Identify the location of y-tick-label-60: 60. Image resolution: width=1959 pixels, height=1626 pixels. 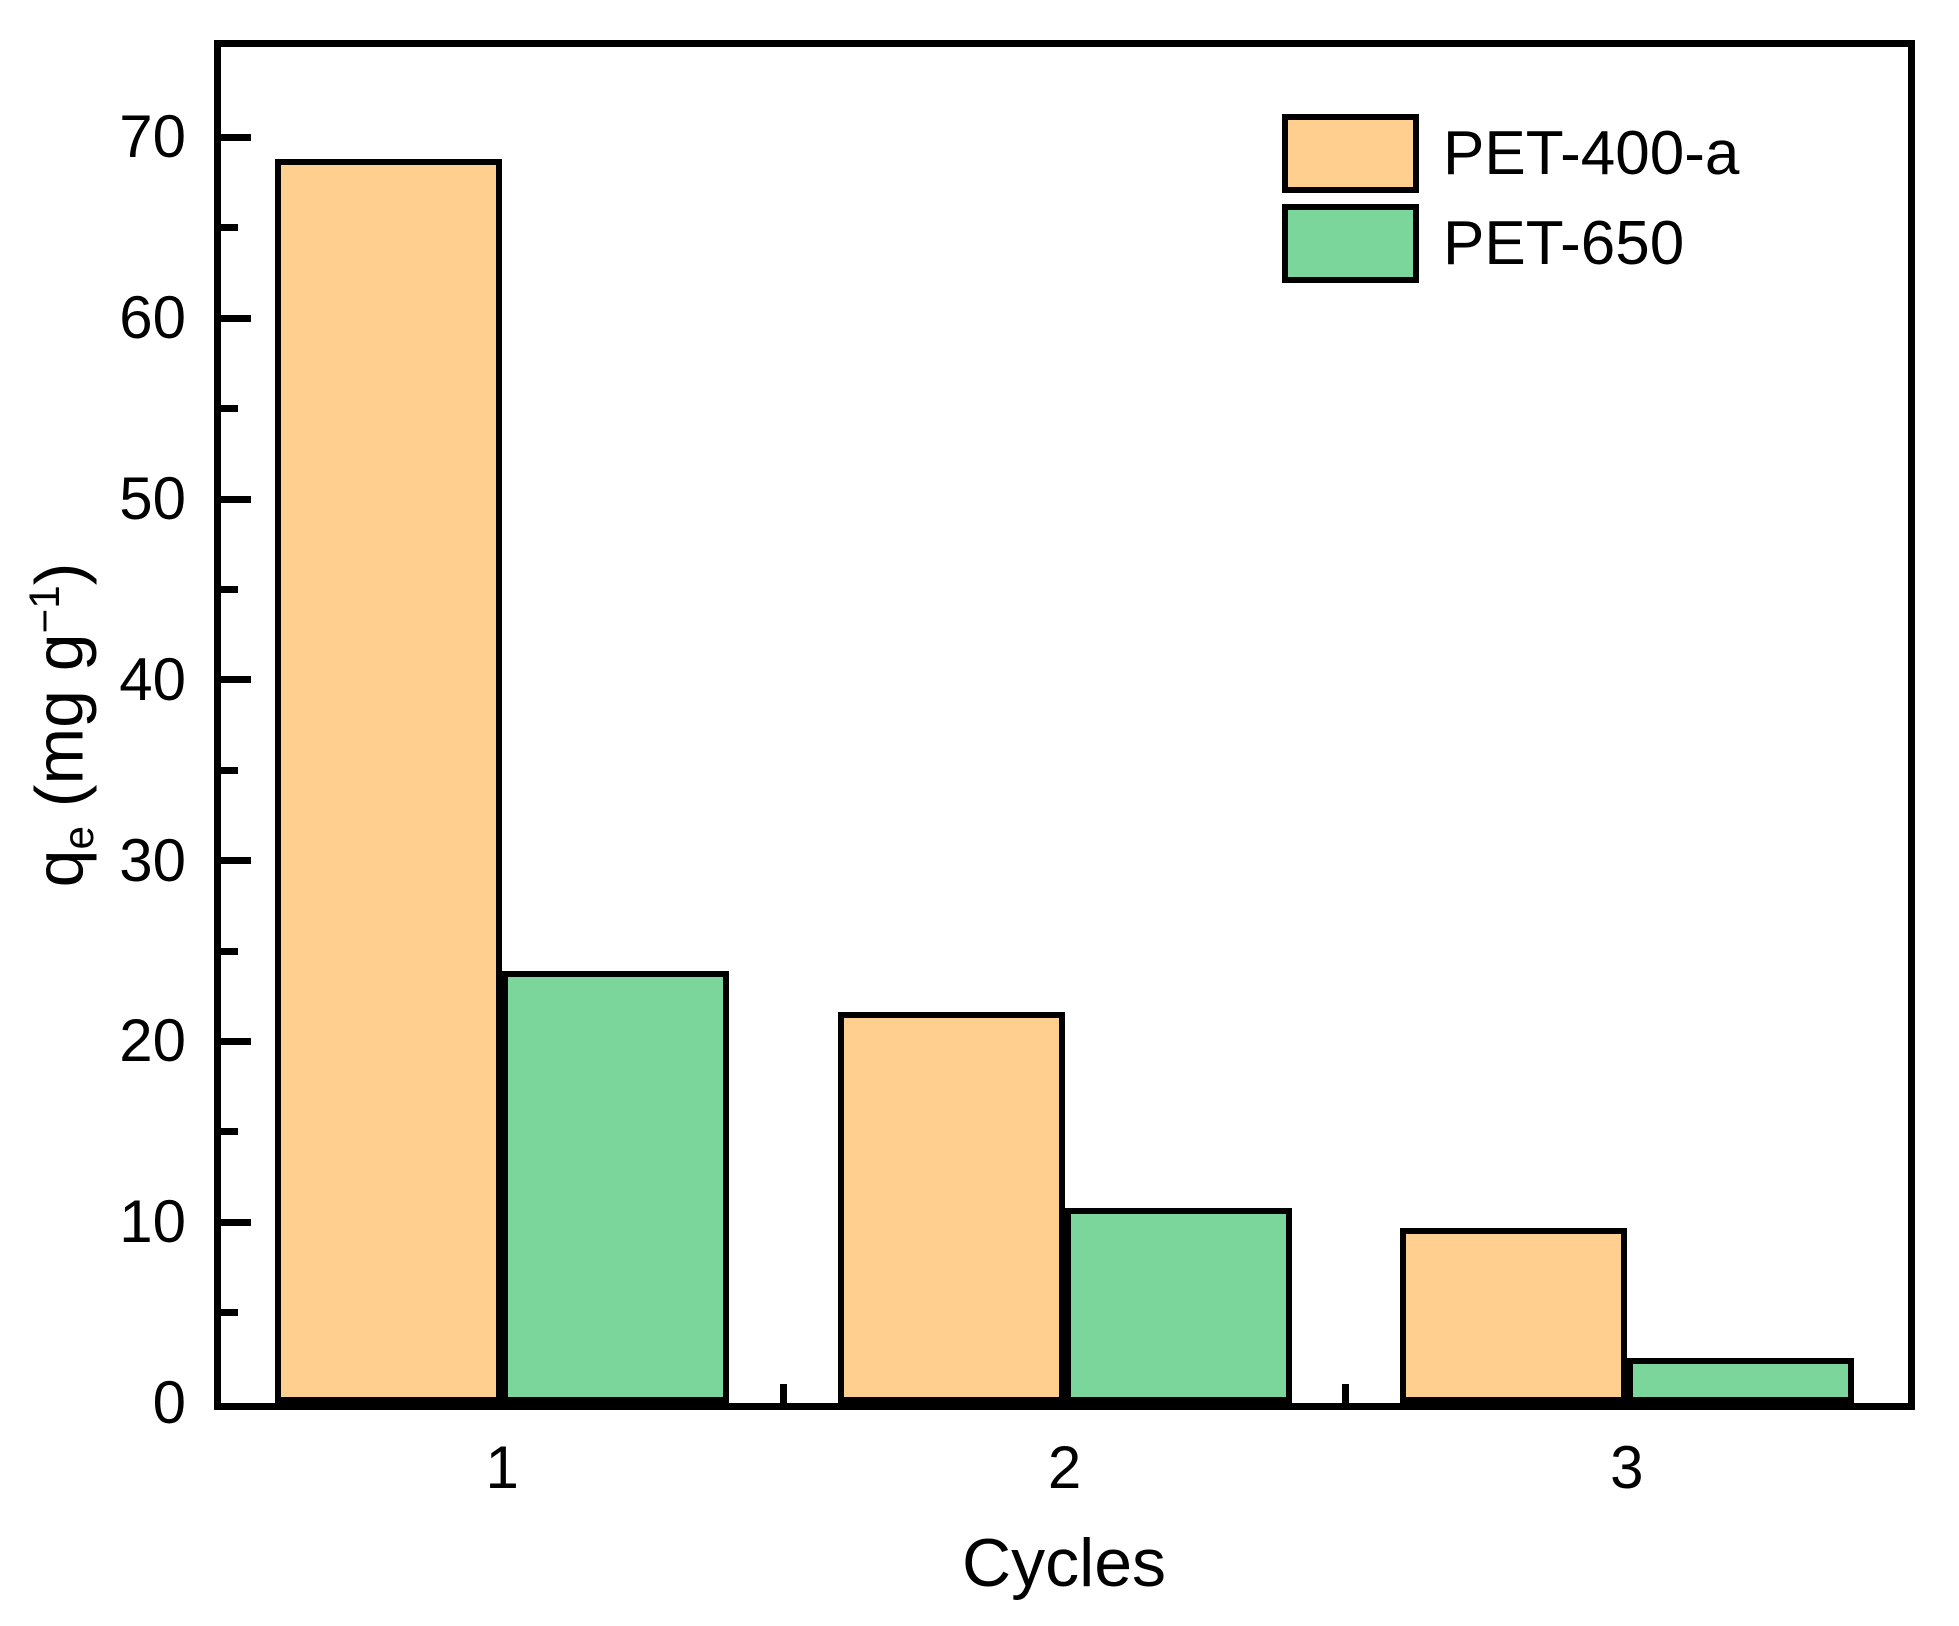
(152, 318).